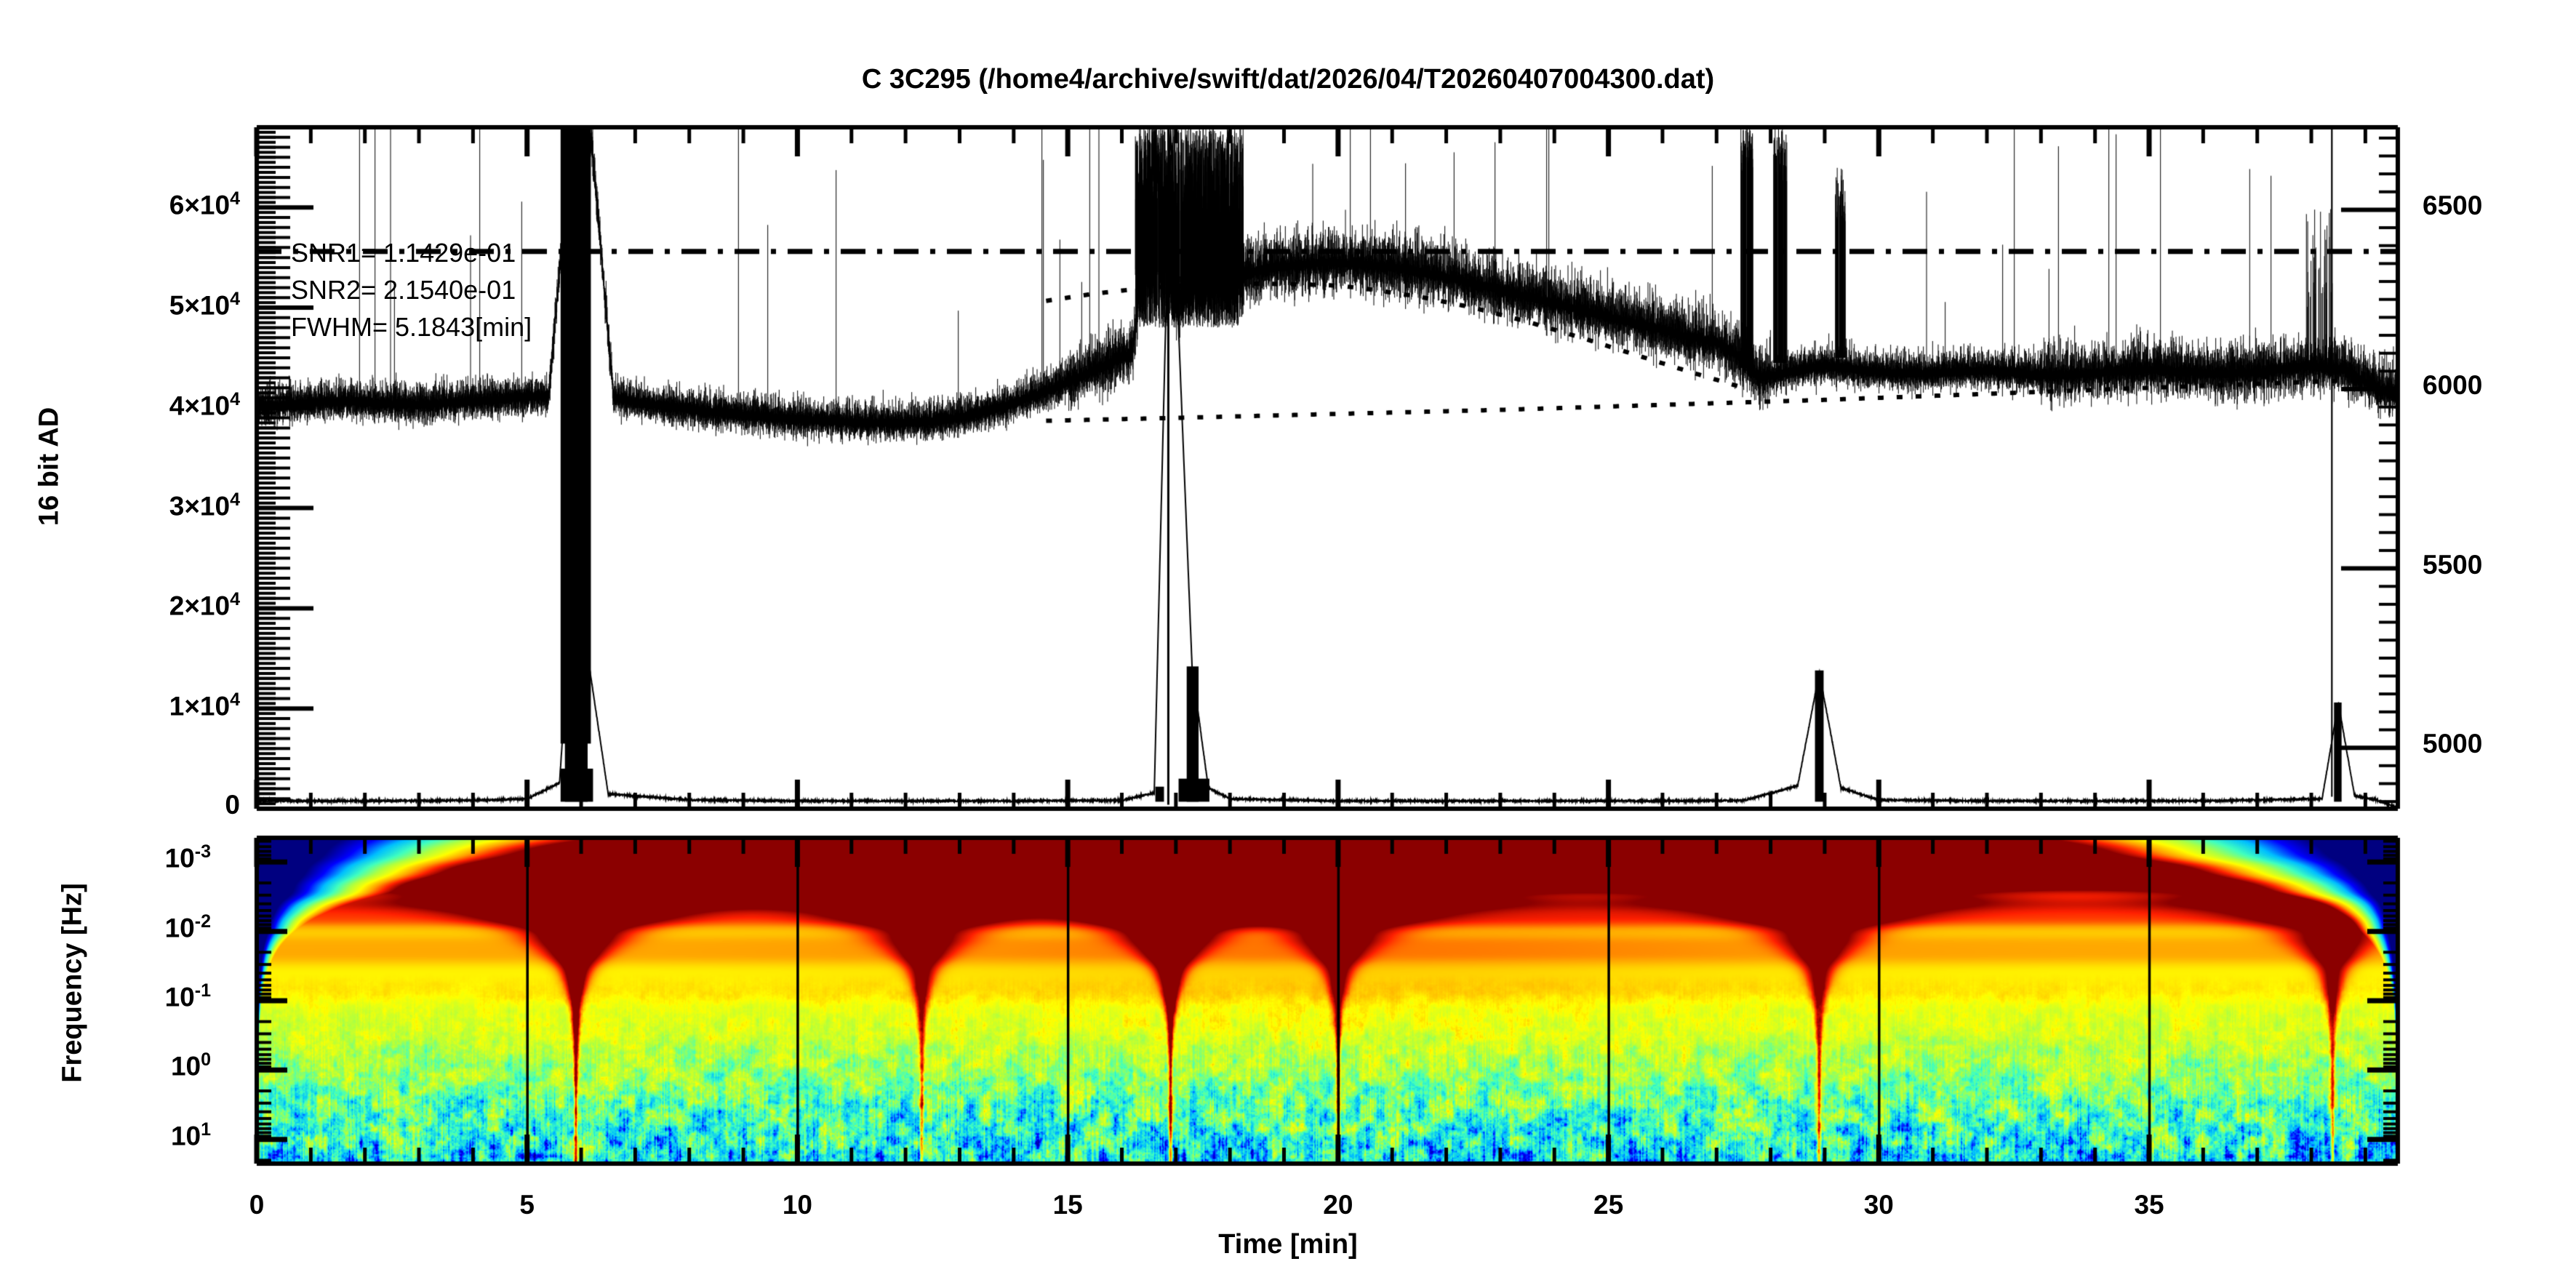  I want to click on ytick-right-5000: 5000, so click(2453, 744).